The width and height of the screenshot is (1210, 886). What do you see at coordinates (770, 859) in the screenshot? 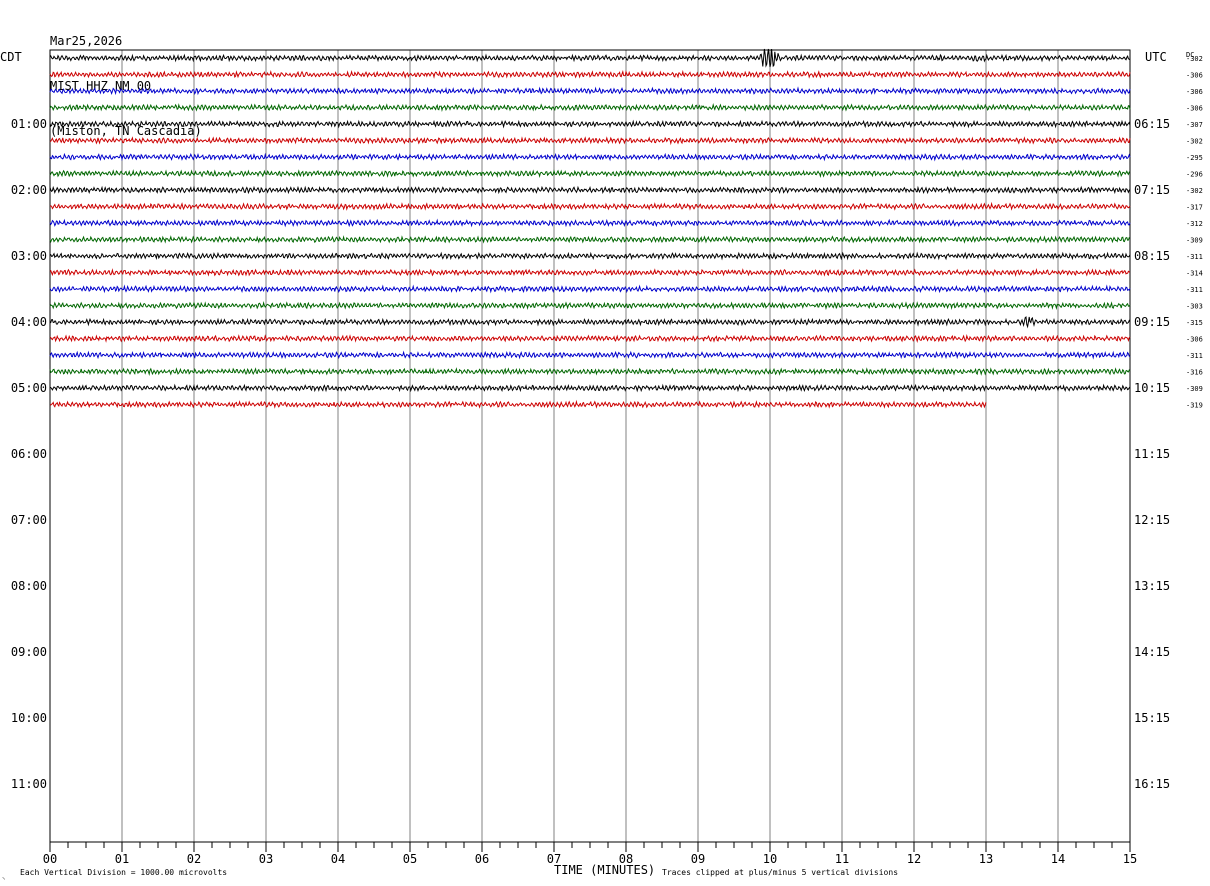
I see `x-tick-label-10: 10` at bounding box center [770, 859].